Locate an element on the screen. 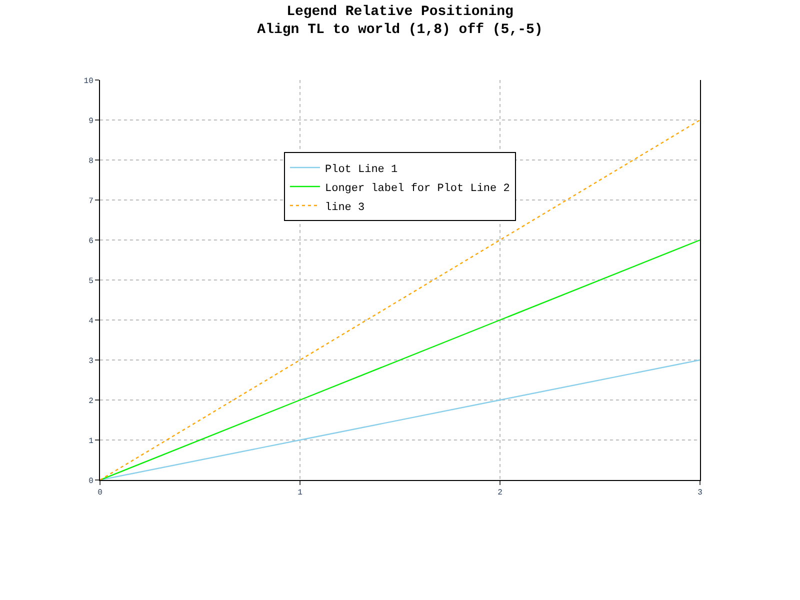  y-tick-label: 6 is located at coordinates (91, 241).